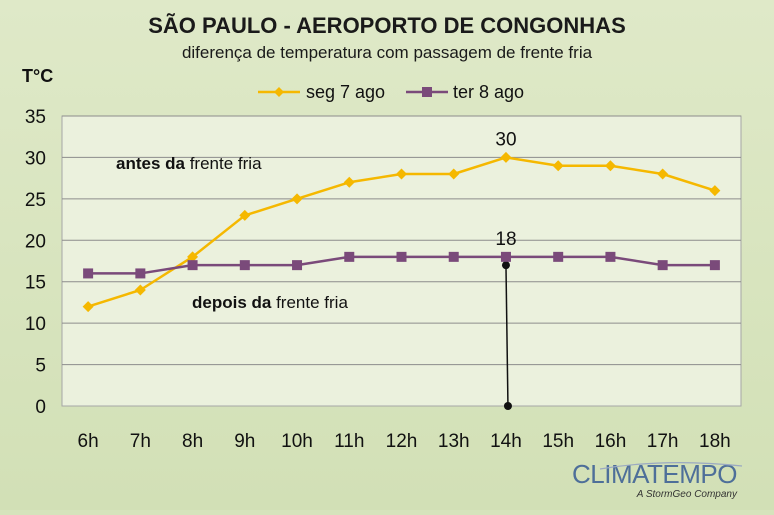 This screenshot has width=774, height=515. Describe the element at coordinates (687, 494) in the screenshot. I see `logo-tagline: A StormGeo Company` at that location.